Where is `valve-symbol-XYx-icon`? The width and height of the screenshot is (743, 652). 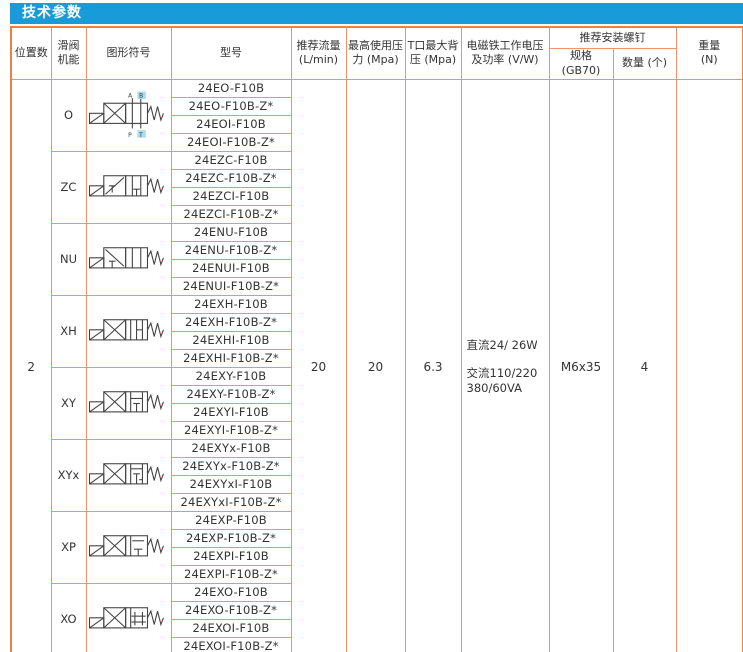 valve-symbol-XYx-icon is located at coordinates (128, 475).